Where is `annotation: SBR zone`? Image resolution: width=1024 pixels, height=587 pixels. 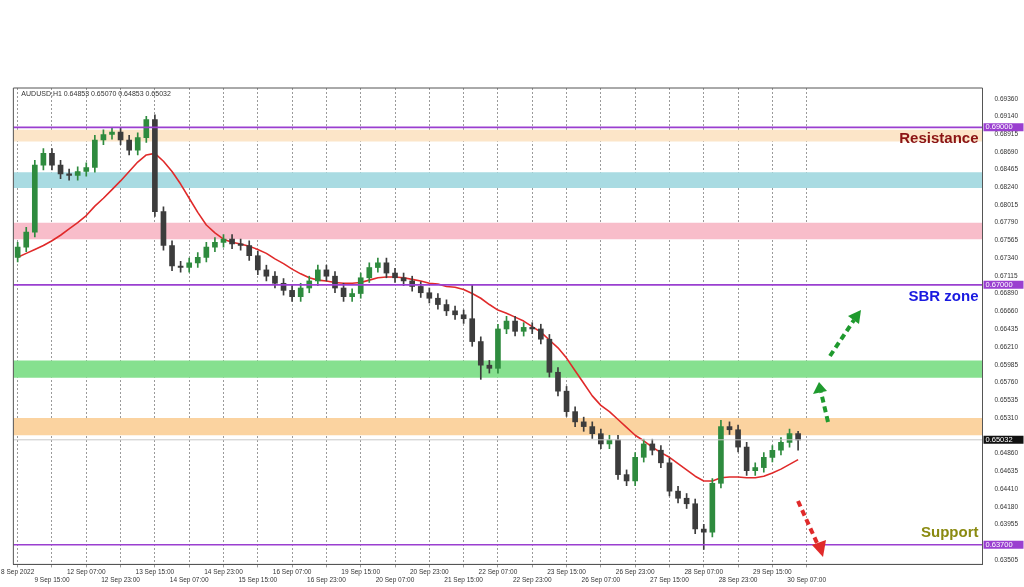
annotation: SBR zone is located at coordinates (943, 295).